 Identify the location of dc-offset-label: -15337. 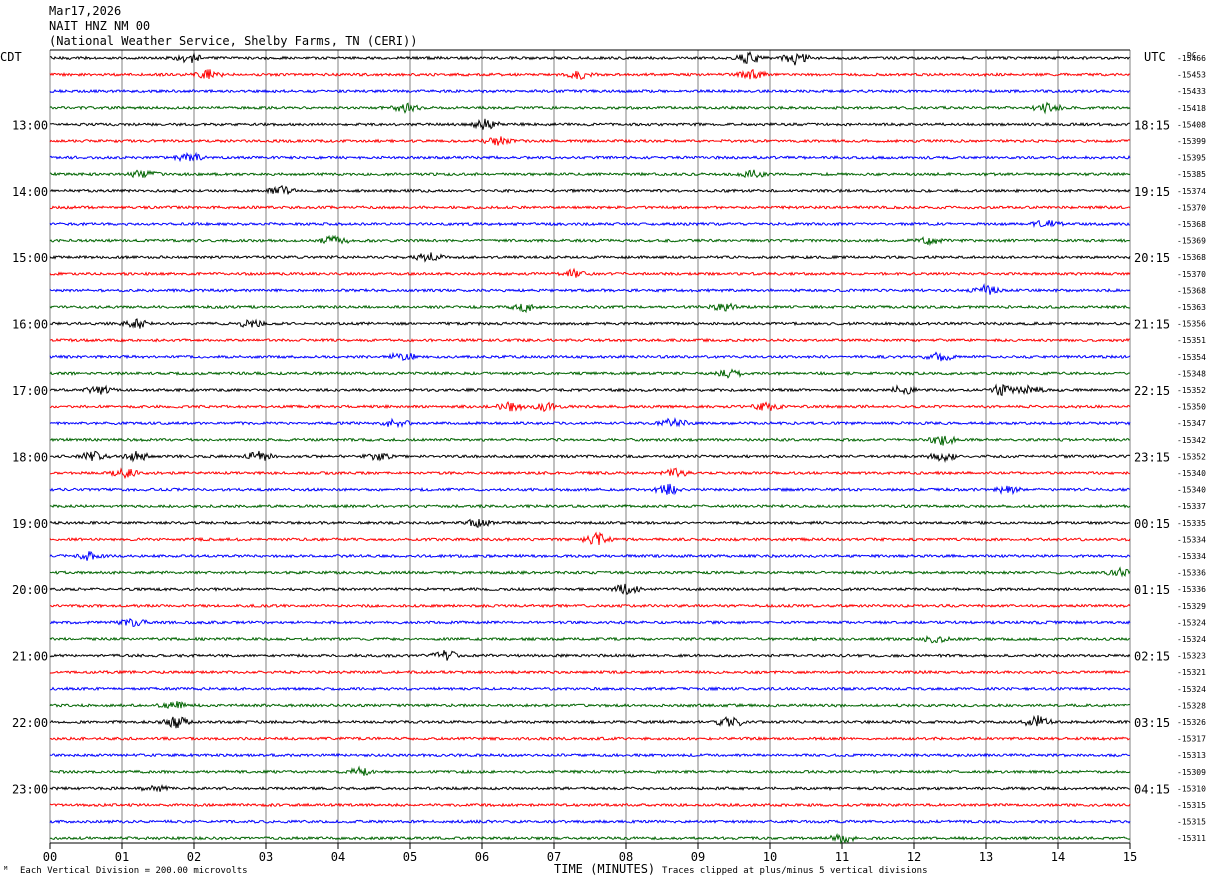
(1191, 506).